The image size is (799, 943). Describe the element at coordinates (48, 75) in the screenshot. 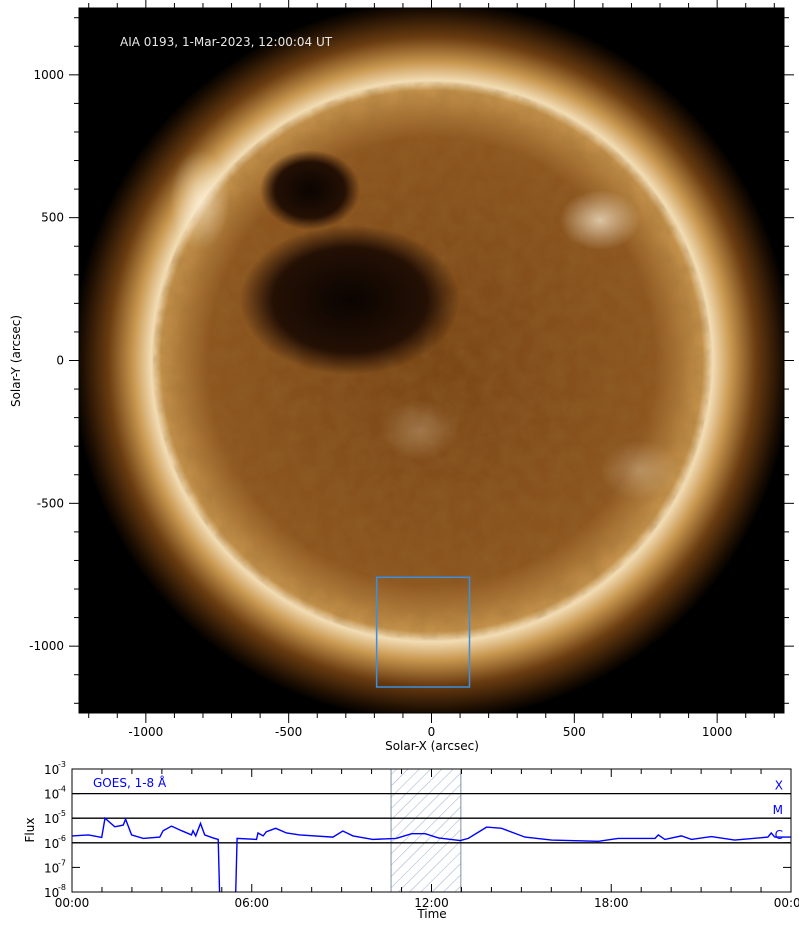

I see `y-tick-label: 1000` at that location.